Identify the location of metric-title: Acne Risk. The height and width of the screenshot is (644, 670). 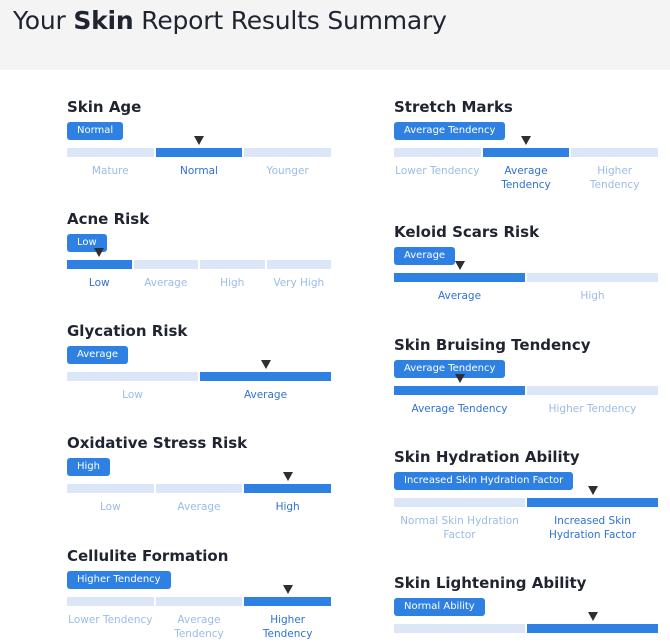
(108, 219).